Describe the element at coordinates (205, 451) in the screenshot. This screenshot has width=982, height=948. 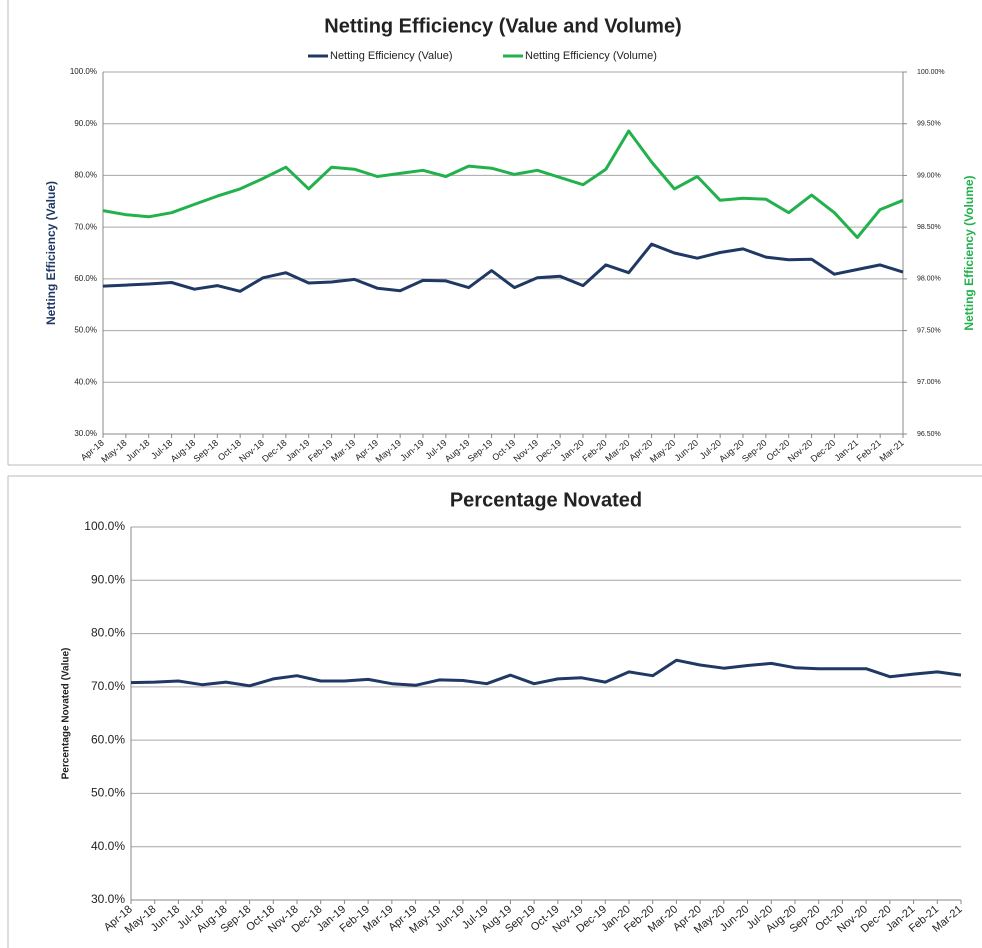
I see `x-tick-label: Sep-18` at that location.